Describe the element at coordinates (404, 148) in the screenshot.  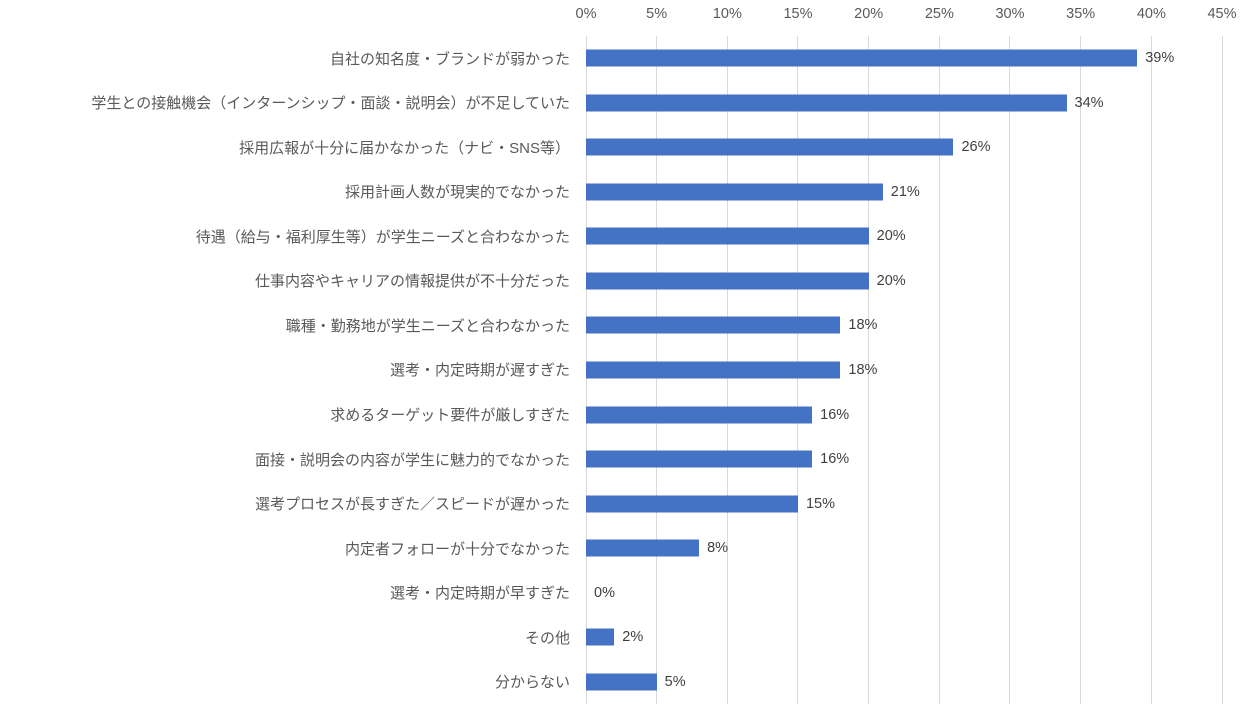
I see `category-label: 採用広報が十分に届かなかった（ナビ・SNS等）` at that location.